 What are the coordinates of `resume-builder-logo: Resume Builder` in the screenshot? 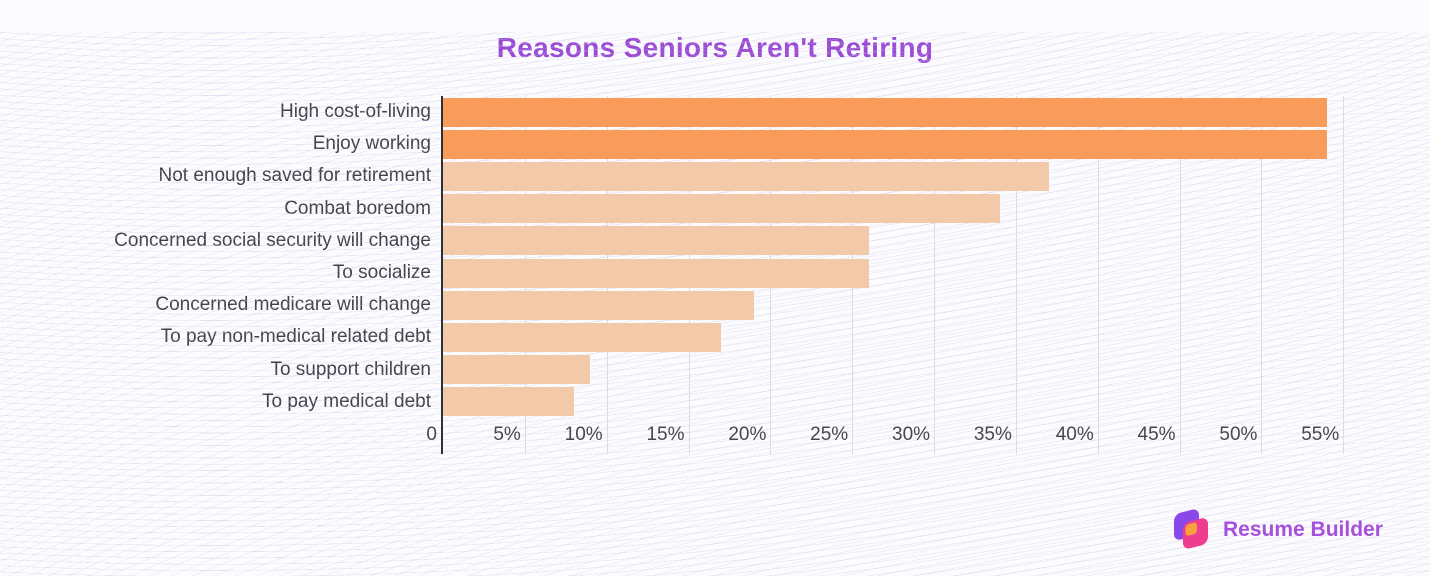 It's located at (1276, 529).